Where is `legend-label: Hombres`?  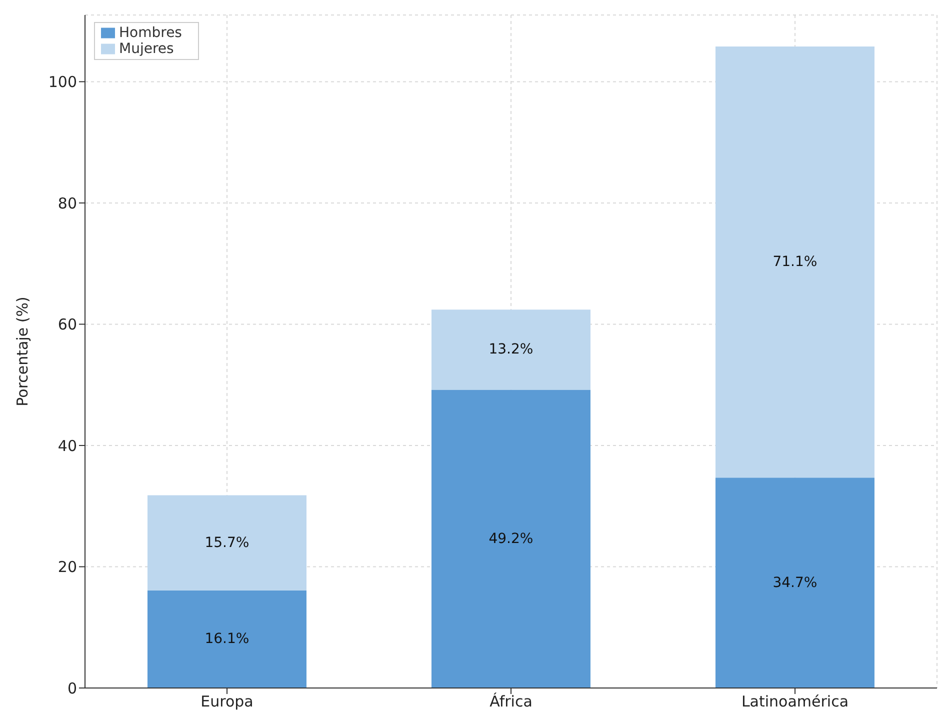
legend-label: Hombres is located at coordinates (150, 33).